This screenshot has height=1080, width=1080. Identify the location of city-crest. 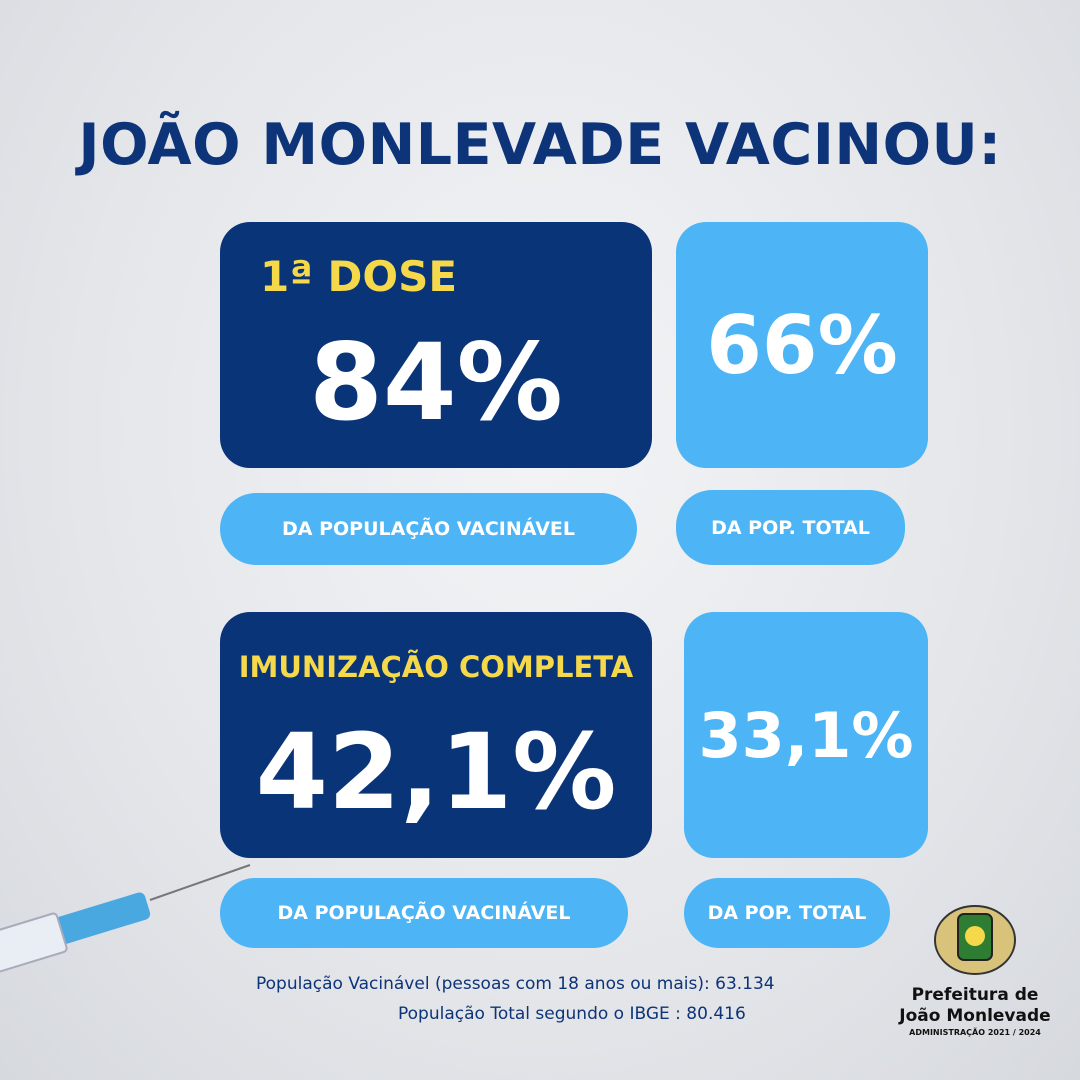
(975, 940).